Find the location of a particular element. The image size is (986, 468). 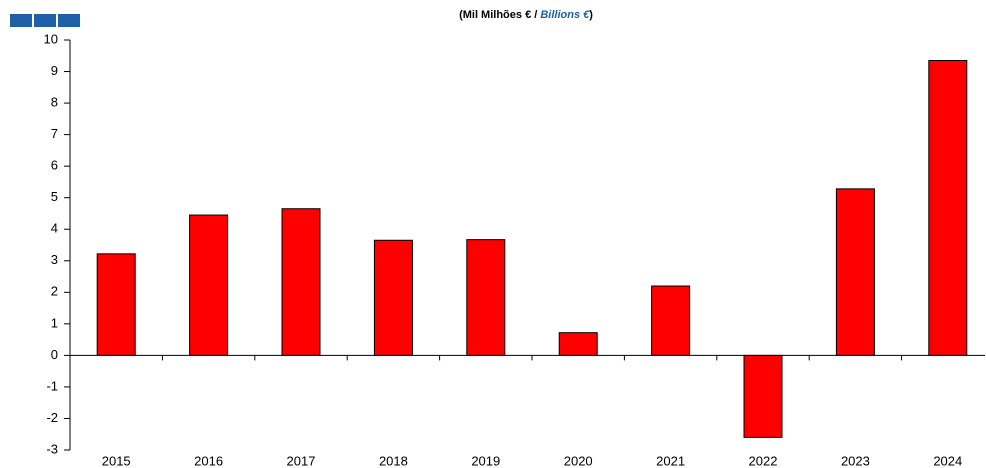

x-tick-label: 2023 is located at coordinates (855, 460).